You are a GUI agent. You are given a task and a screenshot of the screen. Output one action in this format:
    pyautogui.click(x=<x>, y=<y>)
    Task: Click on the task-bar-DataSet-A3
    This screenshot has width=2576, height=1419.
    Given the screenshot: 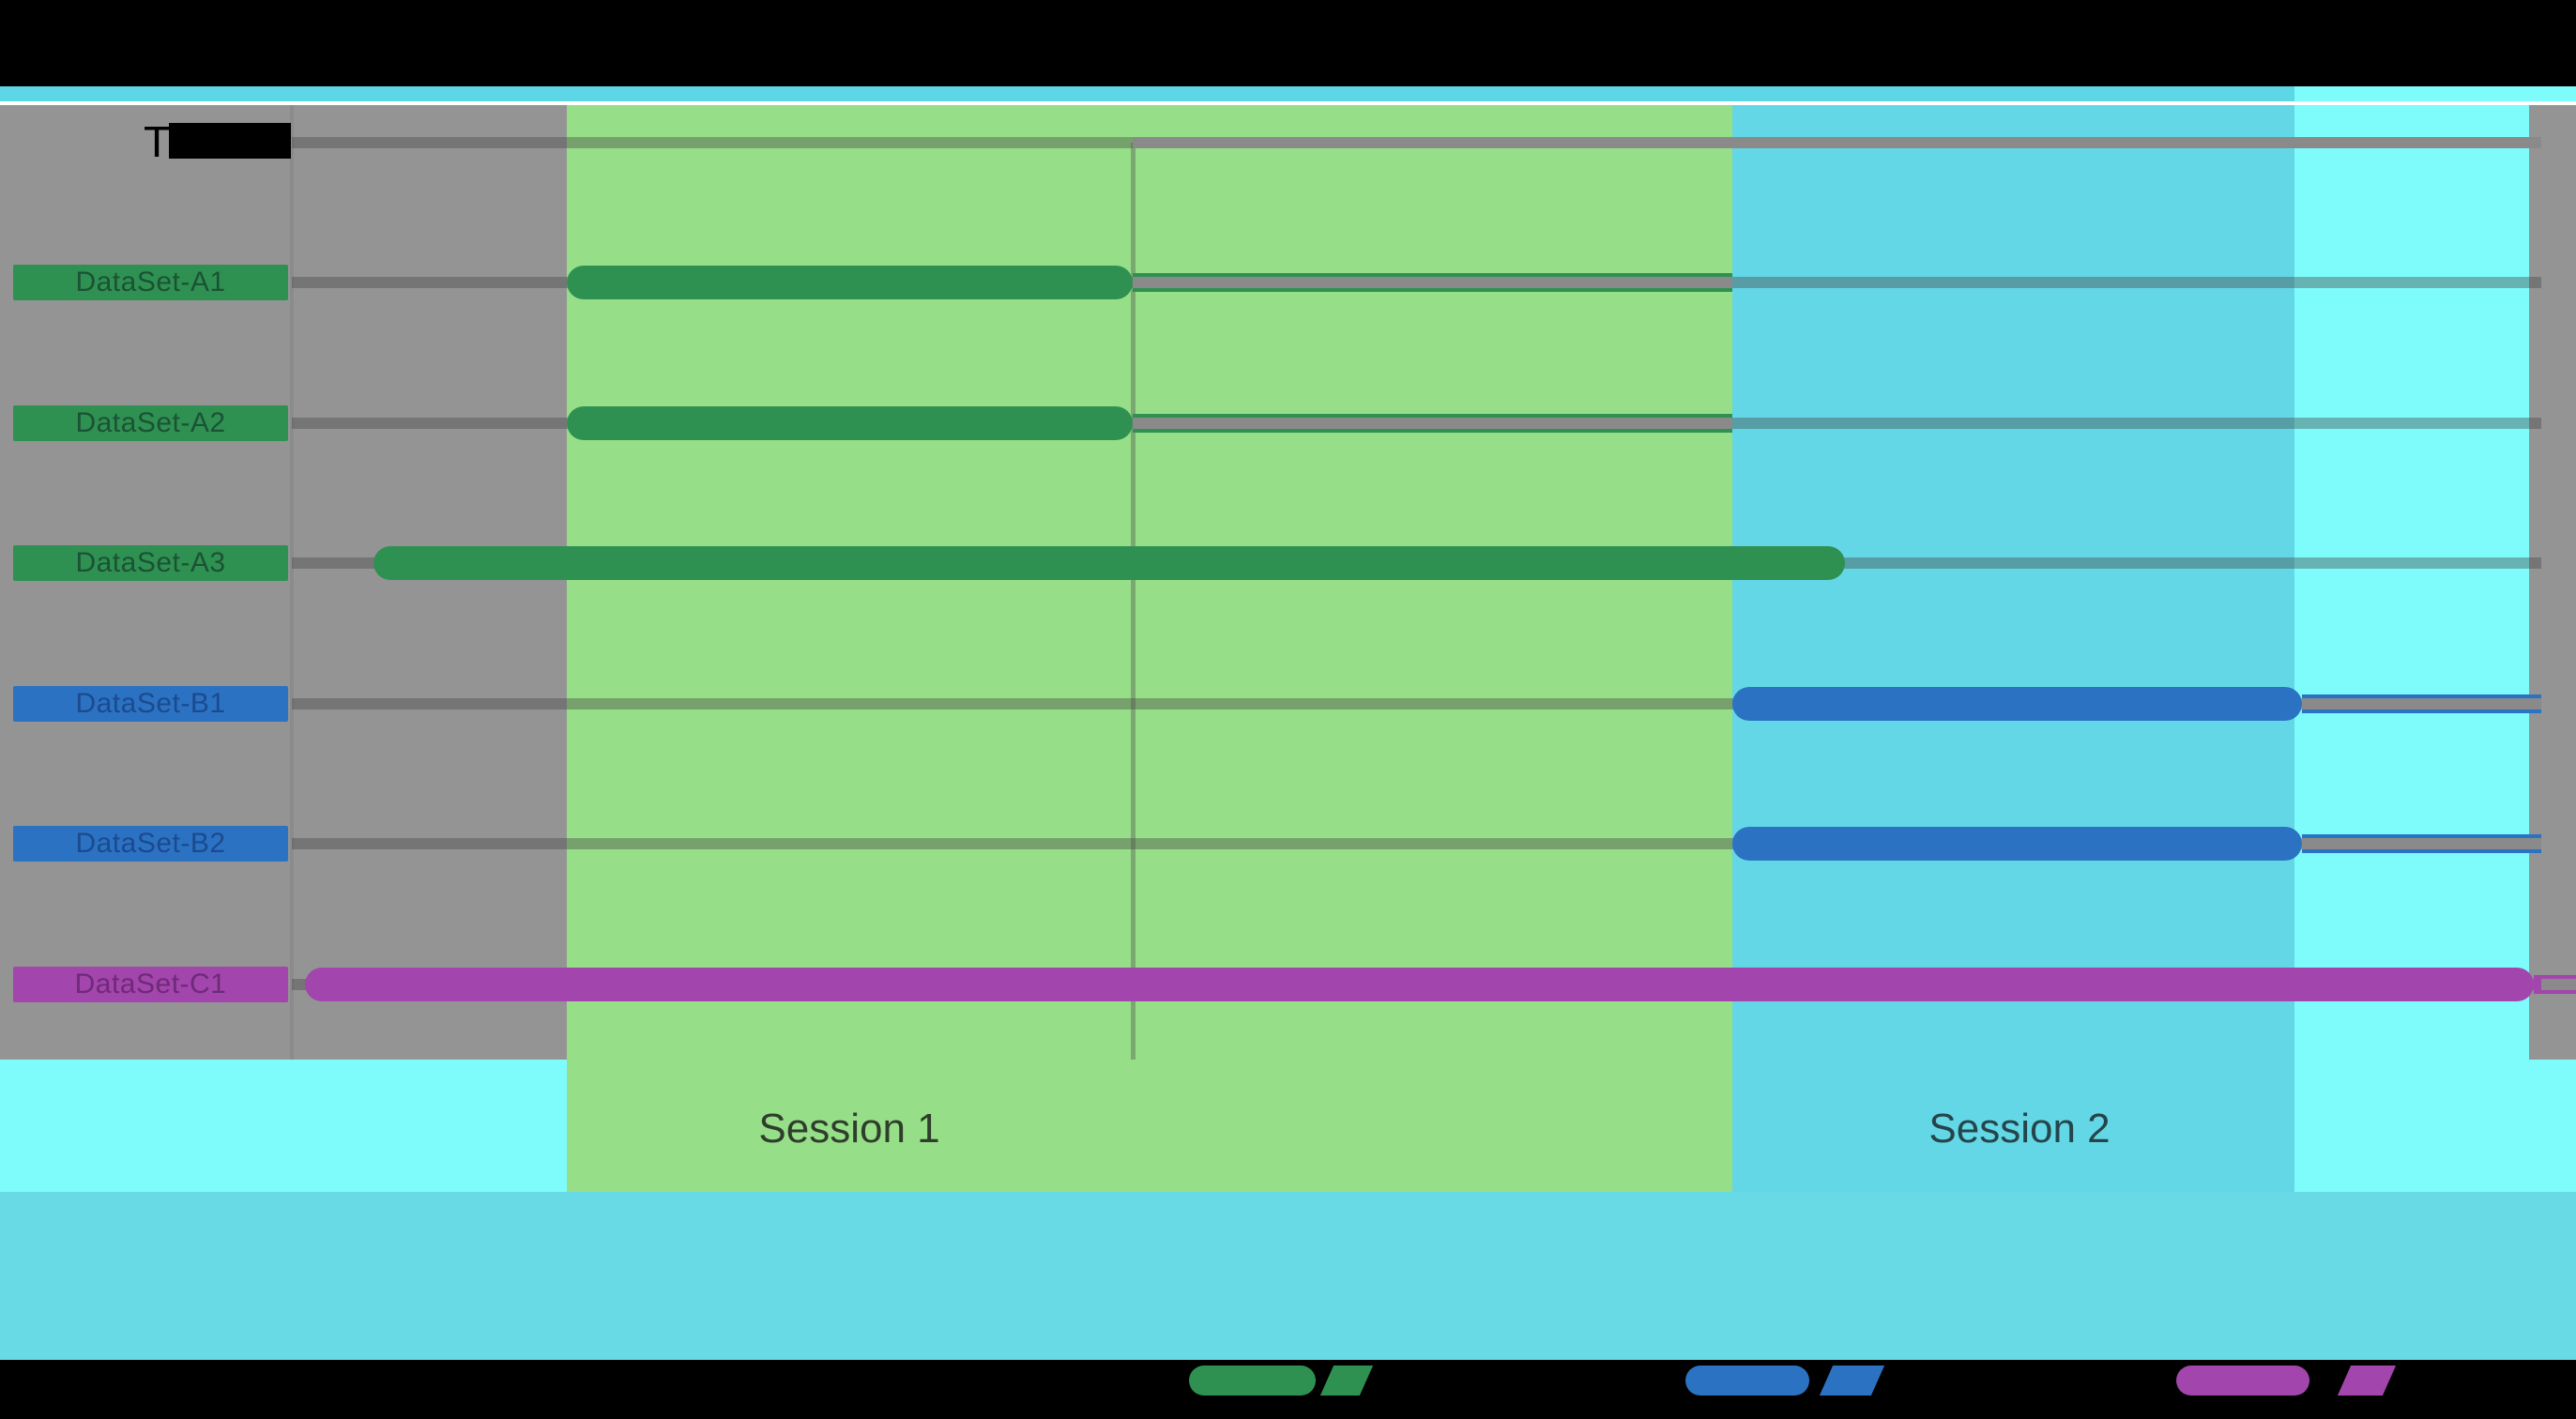 What is the action you would take?
    pyautogui.click(x=1109, y=563)
    